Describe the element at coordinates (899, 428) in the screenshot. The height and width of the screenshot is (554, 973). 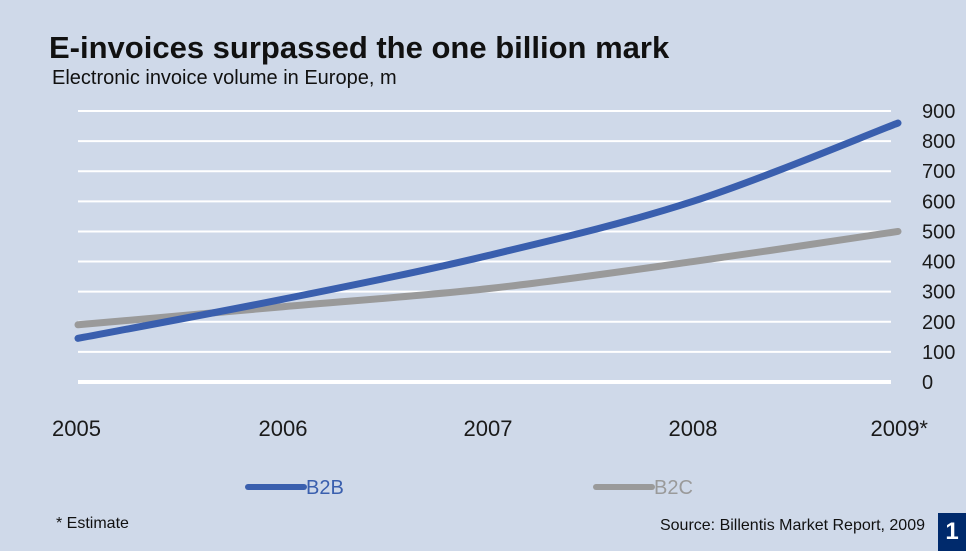
I see `x-tick-label: 2009*` at that location.